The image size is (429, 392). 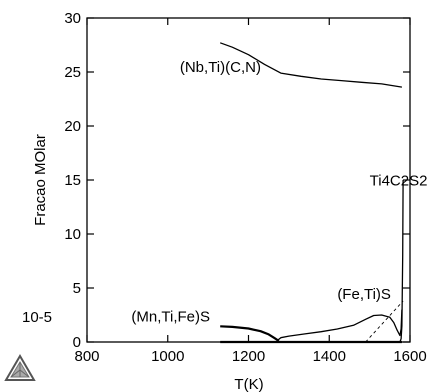 What do you see at coordinates (72, 72) in the screenshot?
I see `y-tick-label: 25` at bounding box center [72, 72].